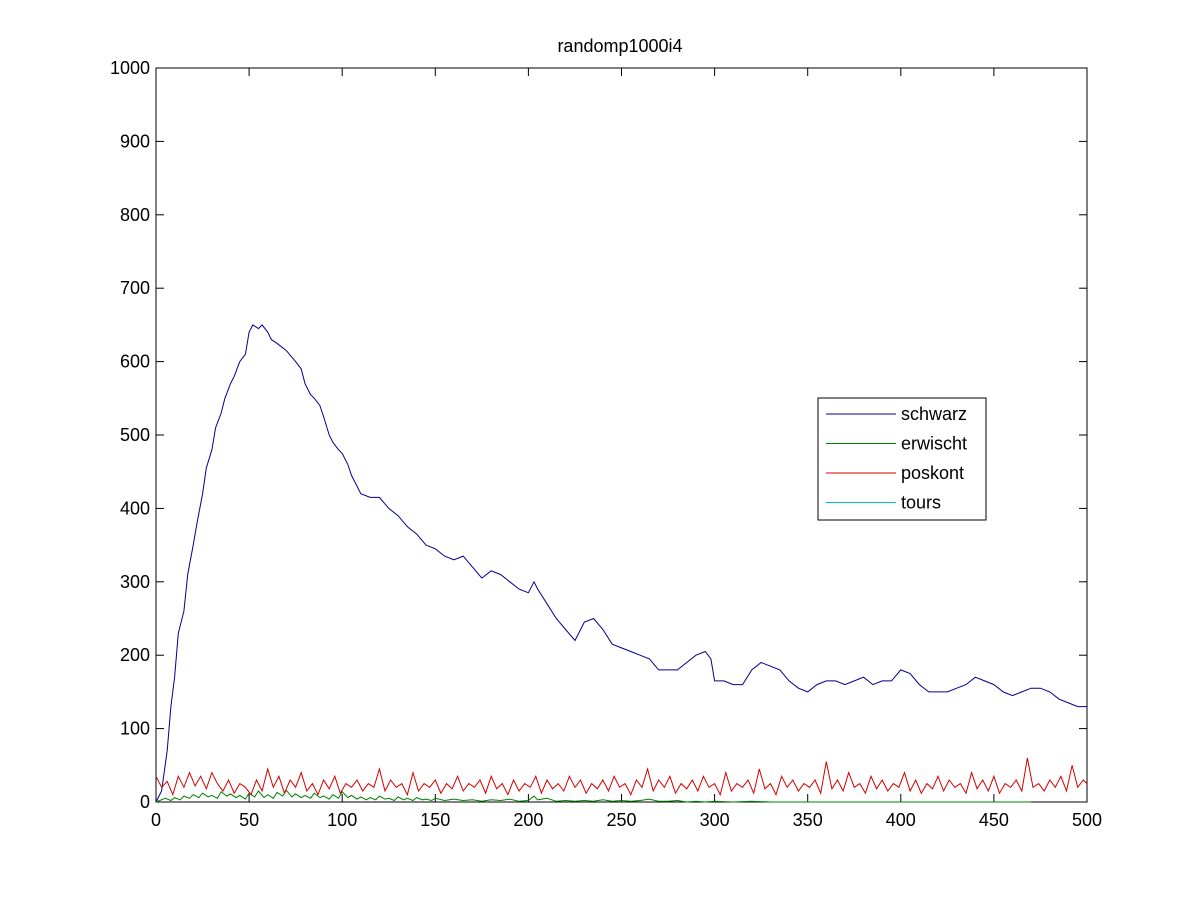 The image size is (1201, 901). I want to click on legend-label-tours: tours, so click(921, 503).